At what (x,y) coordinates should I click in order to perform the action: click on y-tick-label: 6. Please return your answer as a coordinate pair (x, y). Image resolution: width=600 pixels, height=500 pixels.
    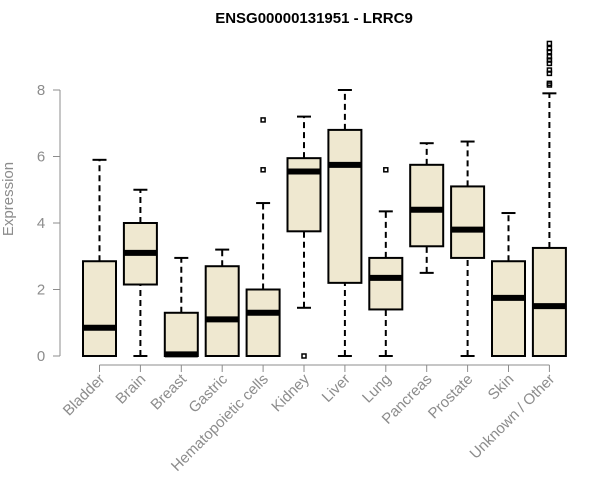
    Looking at the image, I should click on (41, 157).